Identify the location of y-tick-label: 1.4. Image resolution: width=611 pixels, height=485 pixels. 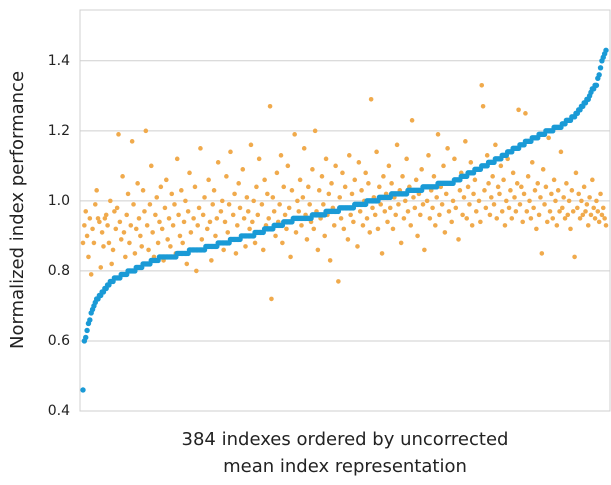
(59, 61).